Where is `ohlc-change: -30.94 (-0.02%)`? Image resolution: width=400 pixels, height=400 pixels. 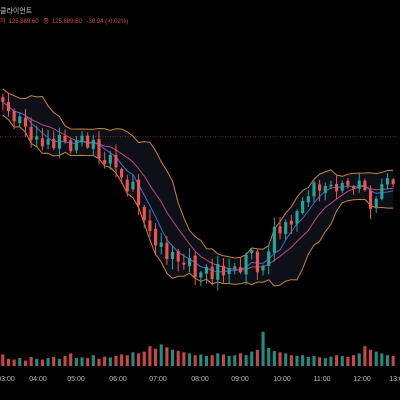
ohlc-change: -30.94 (-0.02%) is located at coordinates (107, 22).